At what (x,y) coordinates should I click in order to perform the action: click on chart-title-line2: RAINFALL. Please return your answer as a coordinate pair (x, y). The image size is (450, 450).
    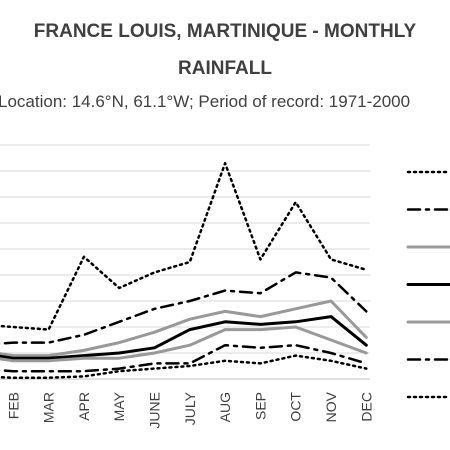
    Looking at the image, I should click on (225, 68).